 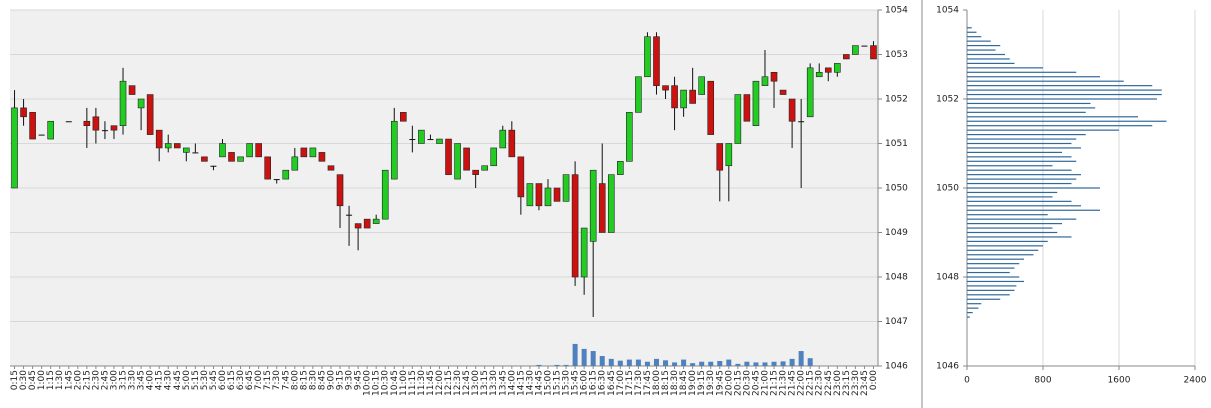 I want to click on x-tick-label: 23:00, so click(x=838, y=383).